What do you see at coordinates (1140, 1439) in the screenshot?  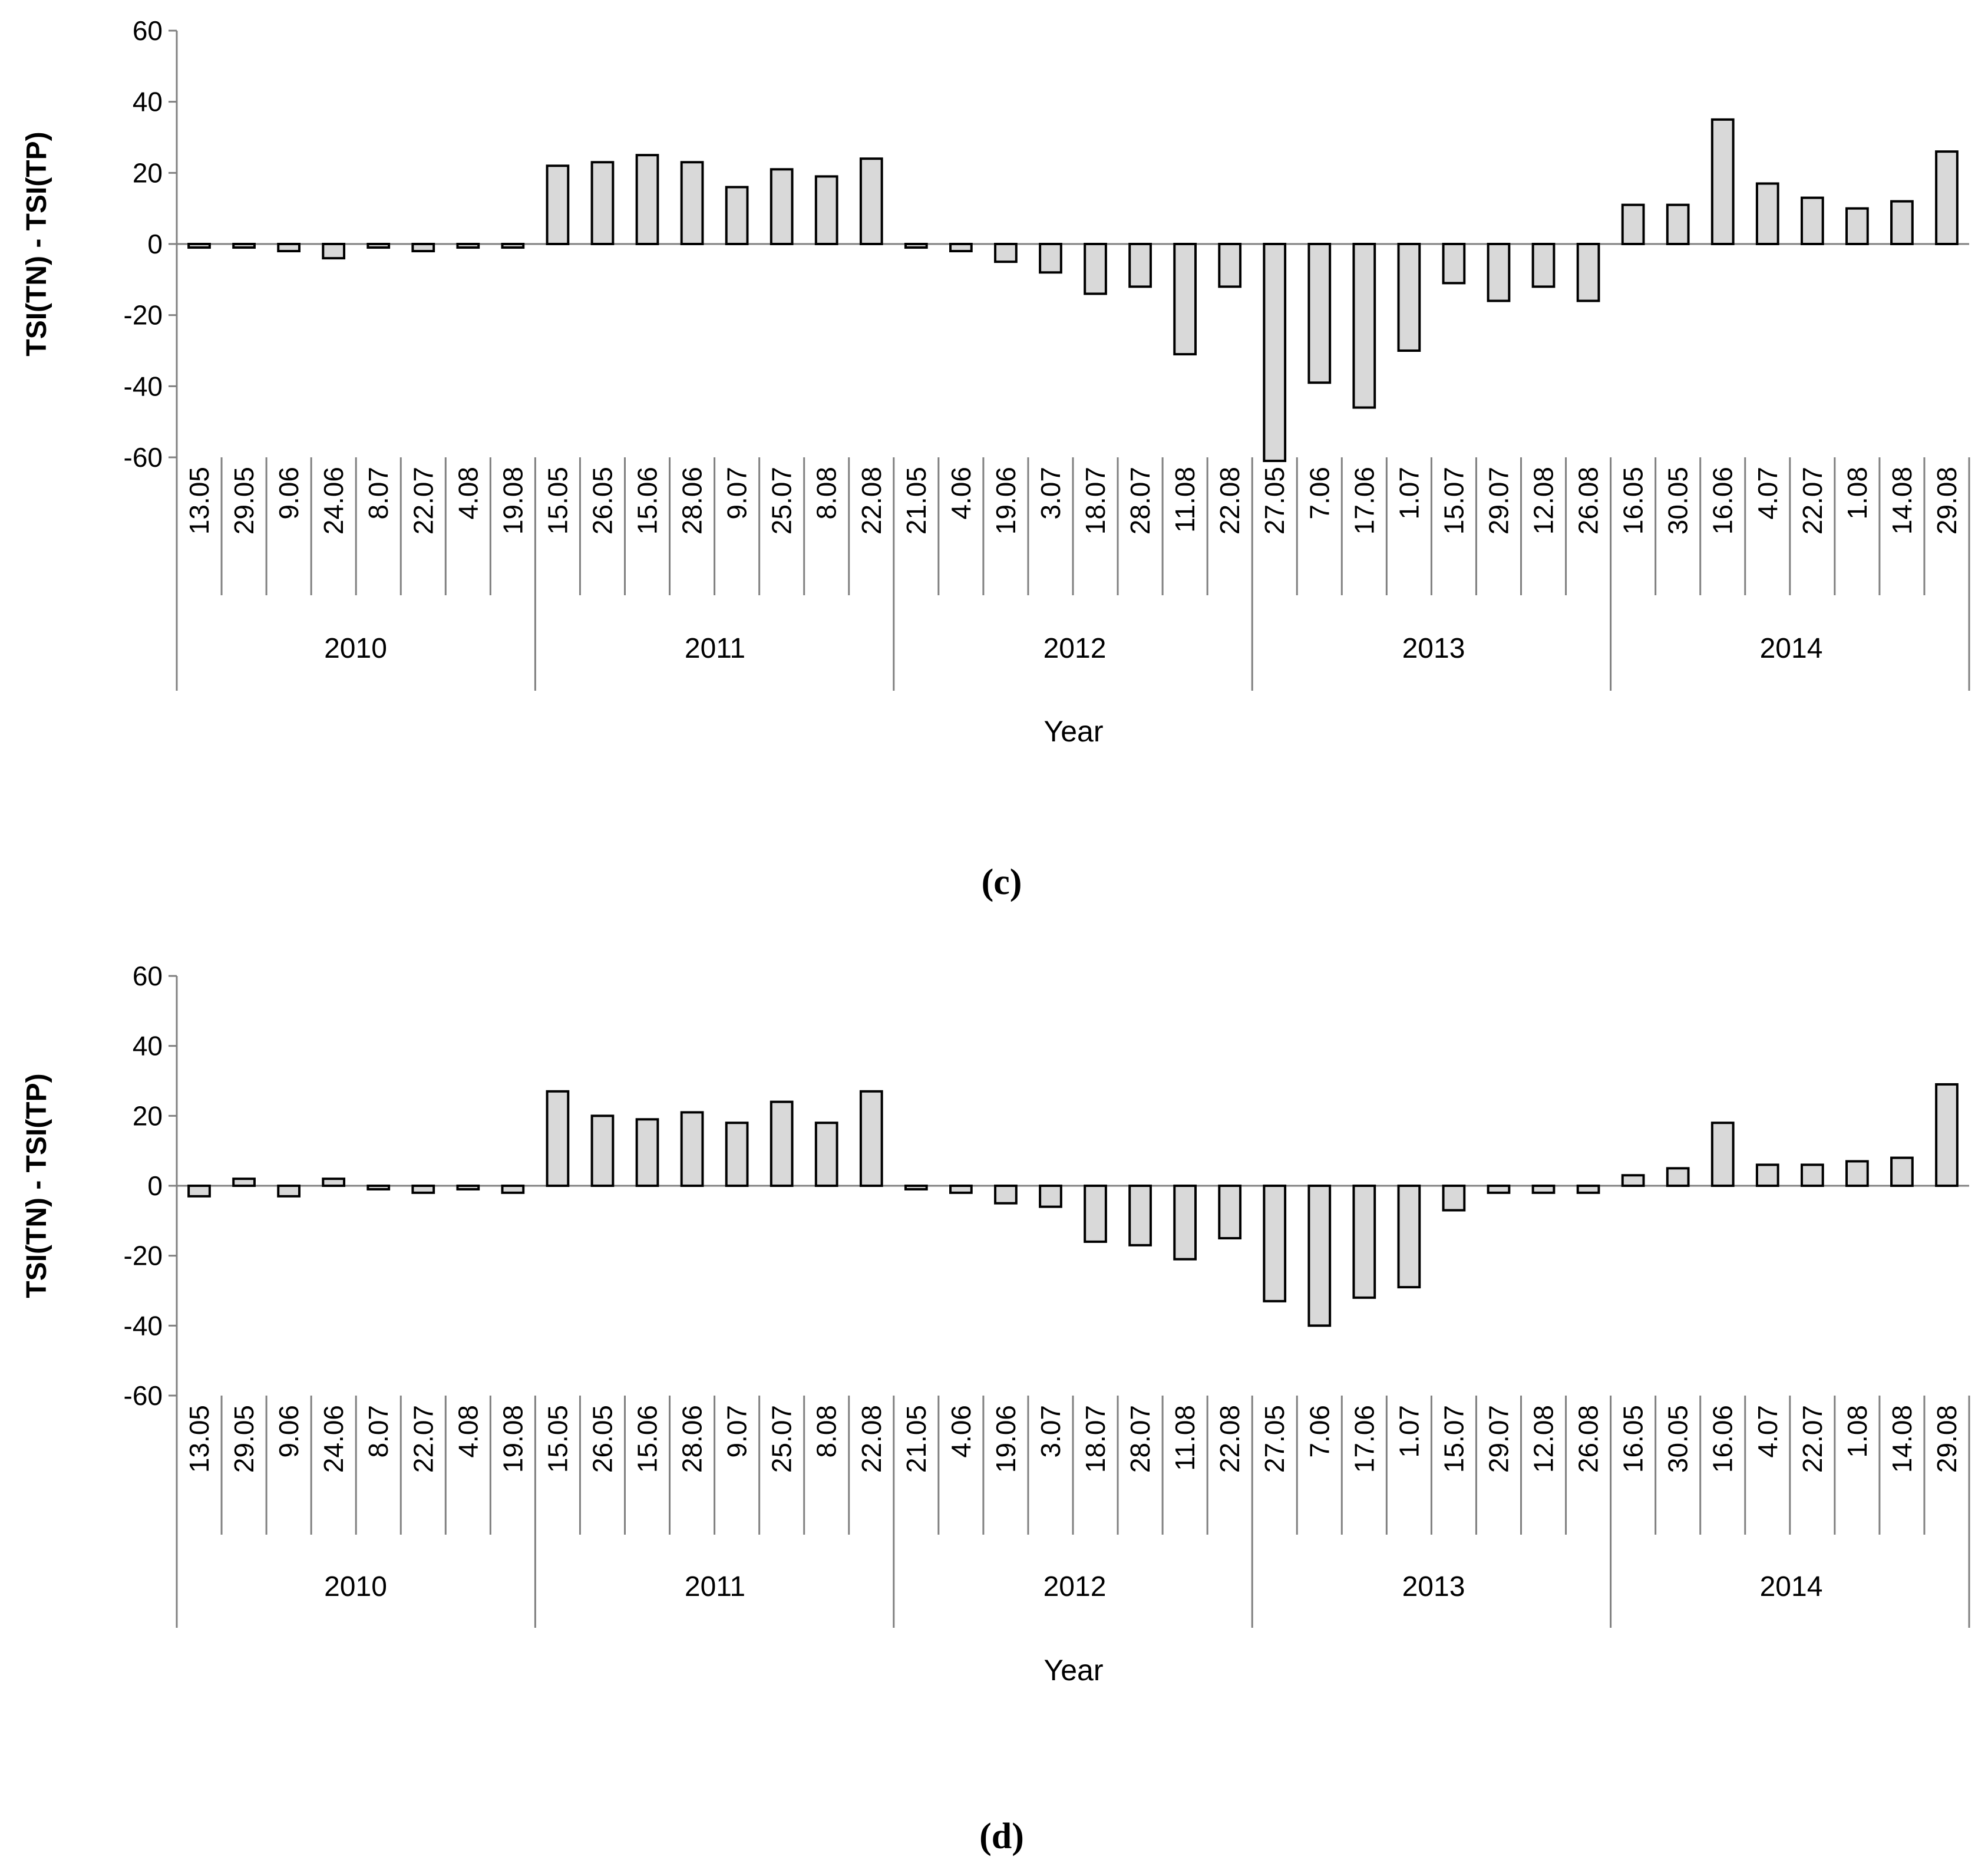 I see `date-tick-label: 28.07` at bounding box center [1140, 1439].